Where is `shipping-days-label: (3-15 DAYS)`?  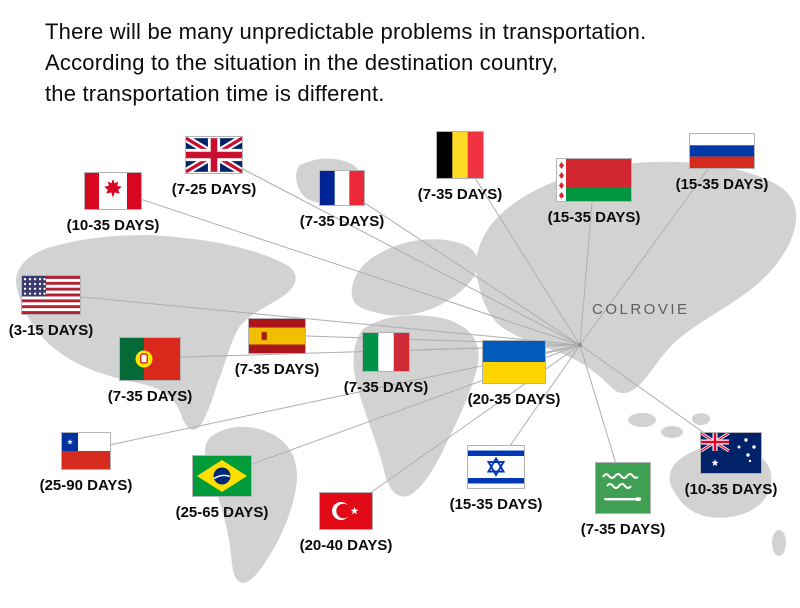 shipping-days-label: (3-15 DAYS) is located at coordinates (51, 330).